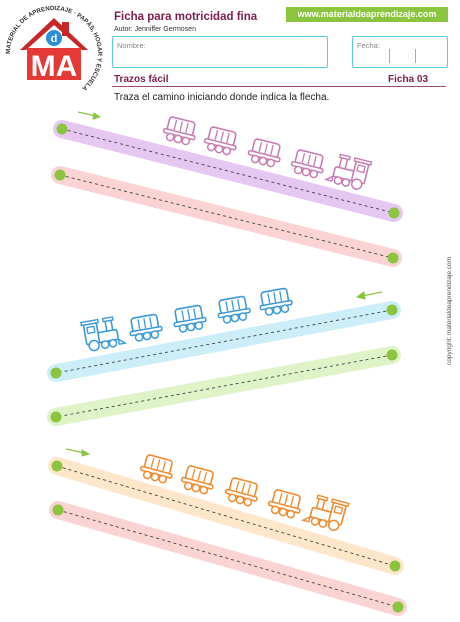  I want to click on date-label: Fecha:, so click(368, 45).